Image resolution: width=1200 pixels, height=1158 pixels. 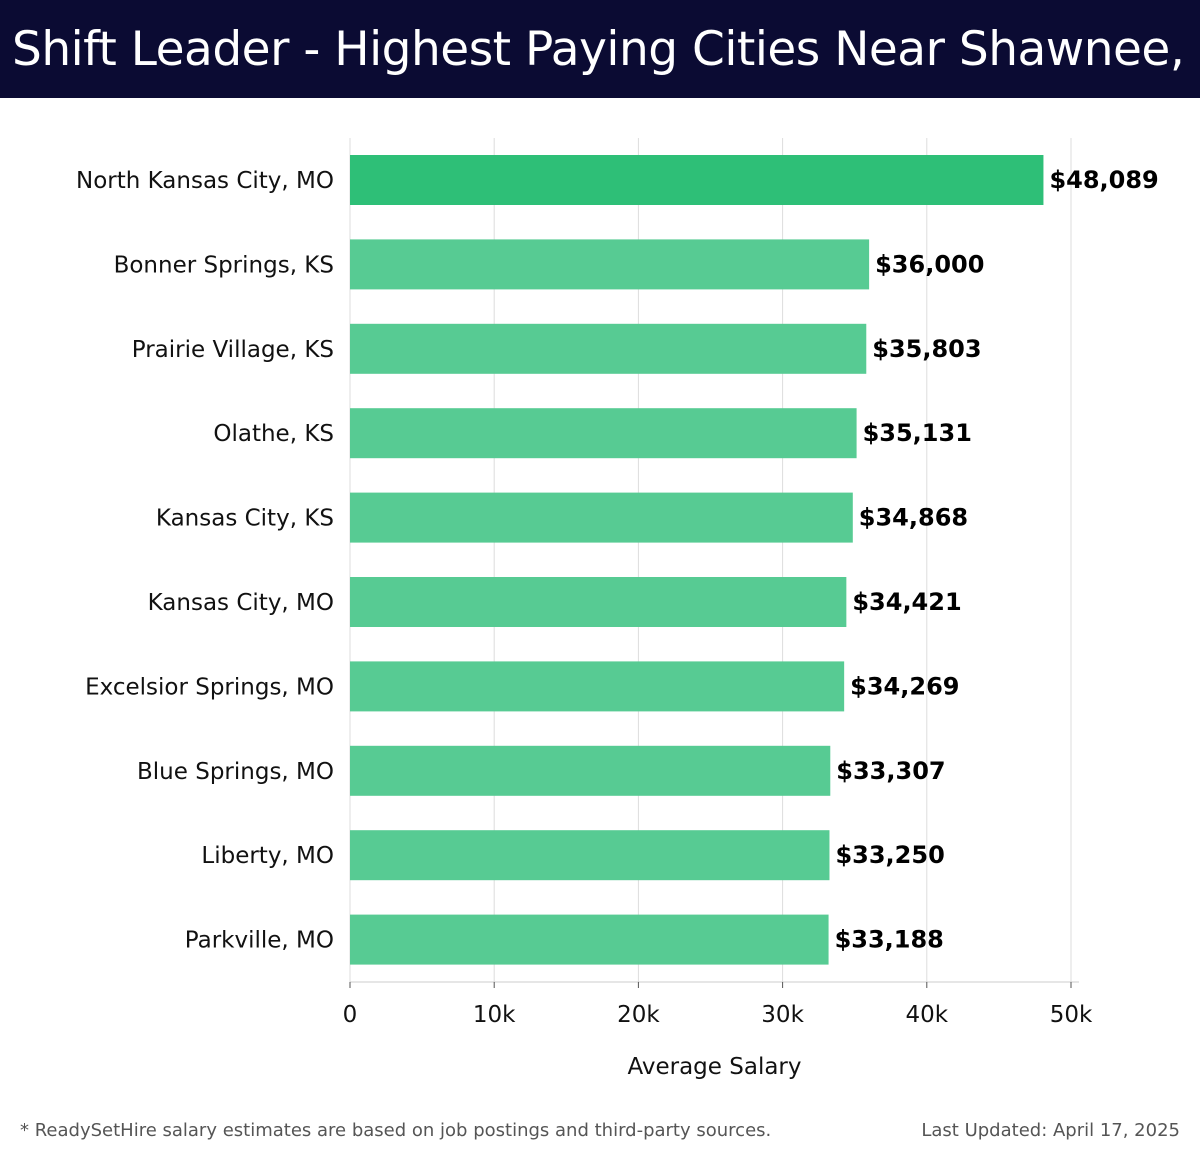 What do you see at coordinates (1071, 1015) in the screenshot?
I see `x-tick-label: 50k` at bounding box center [1071, 1015].